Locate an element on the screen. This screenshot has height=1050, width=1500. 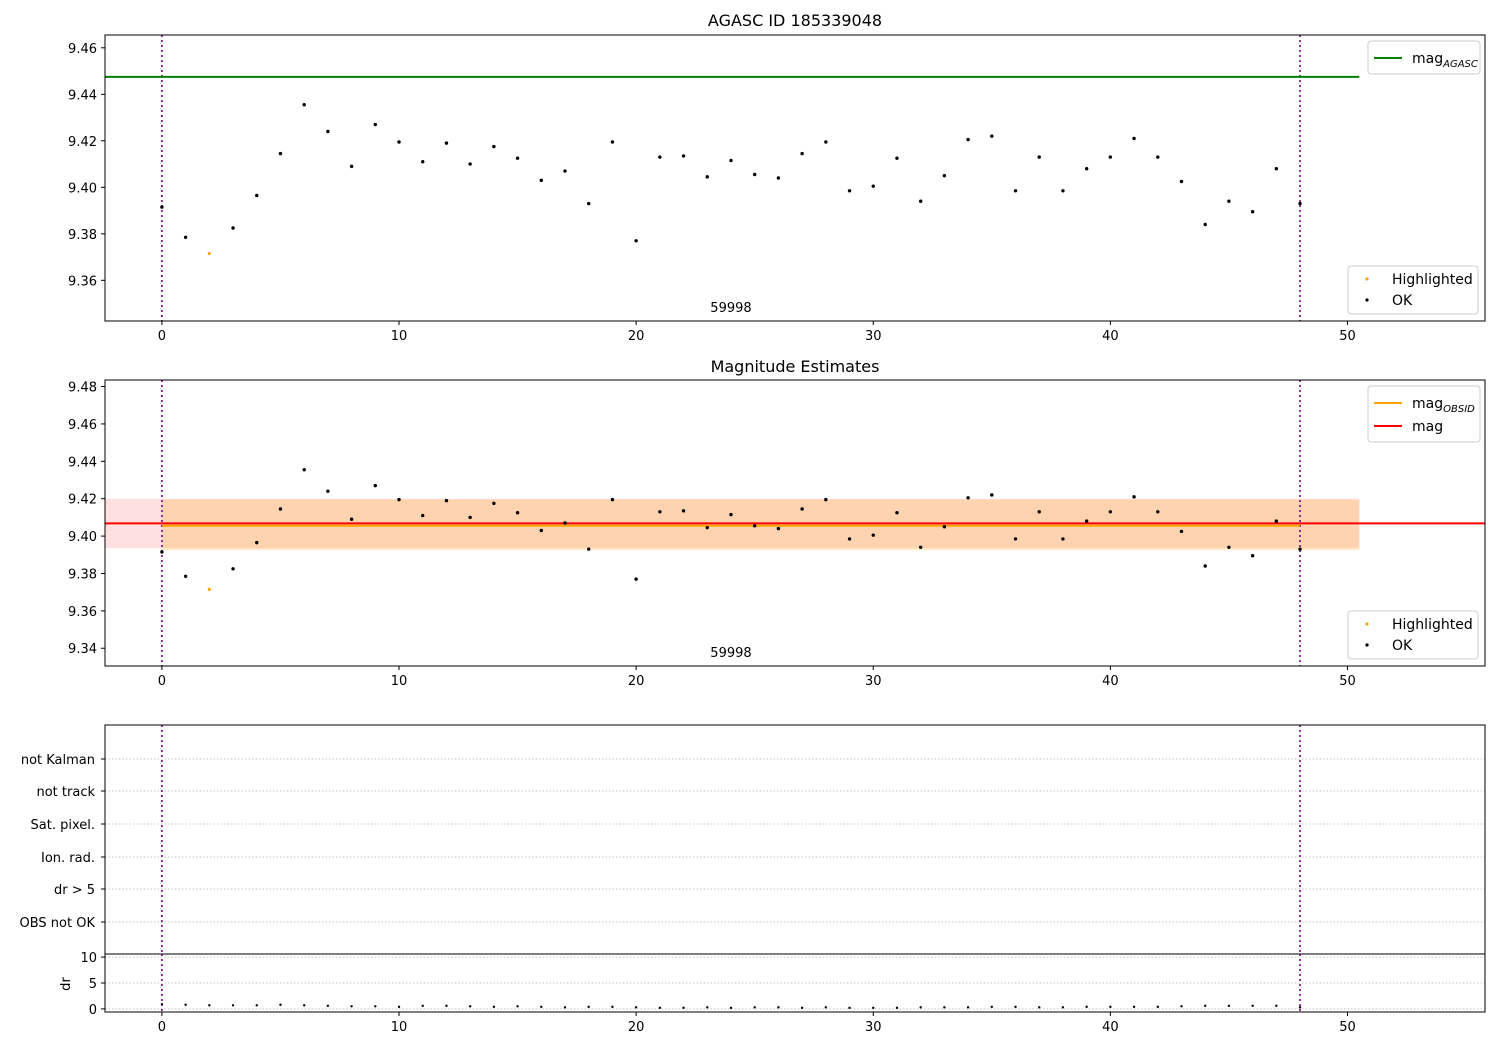
line-legend is located at coordinates (1424, 414).